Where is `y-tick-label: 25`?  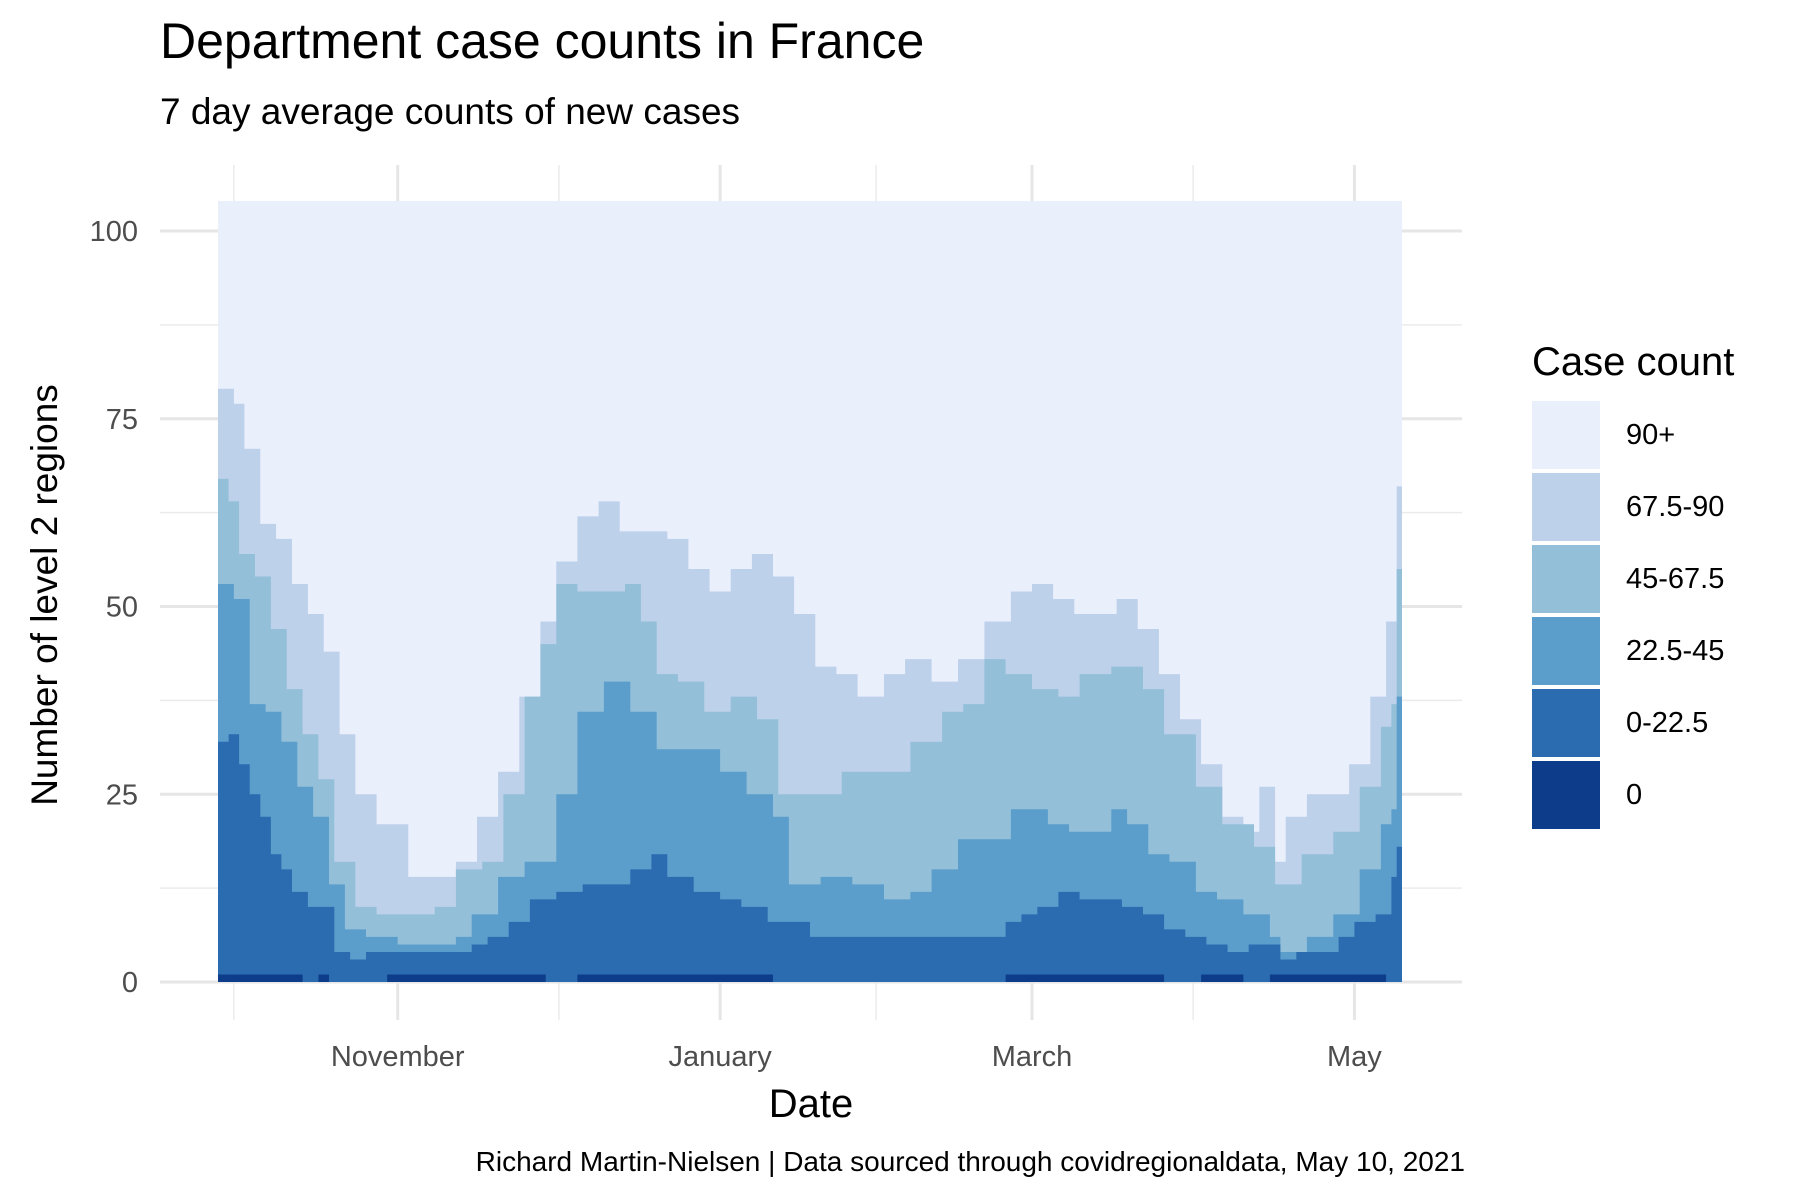 y-tick-label: 25 is located at coordinates (122, 795).